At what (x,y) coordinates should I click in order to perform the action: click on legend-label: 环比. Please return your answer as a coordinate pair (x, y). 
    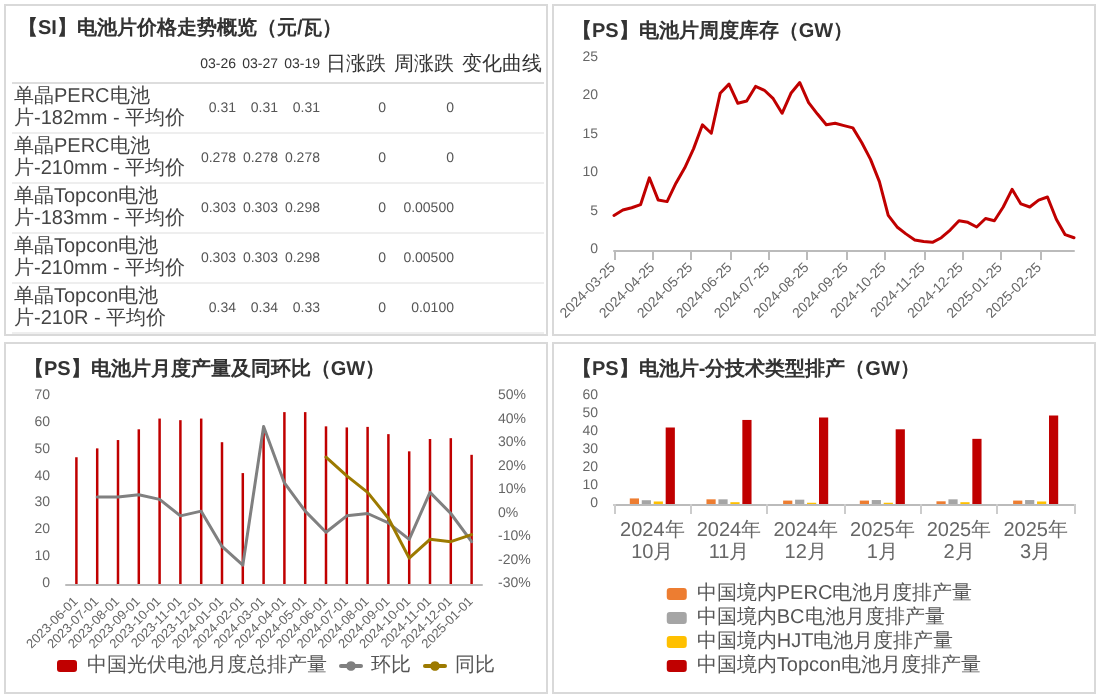
    Looking at the image, I should click on (391, 665).